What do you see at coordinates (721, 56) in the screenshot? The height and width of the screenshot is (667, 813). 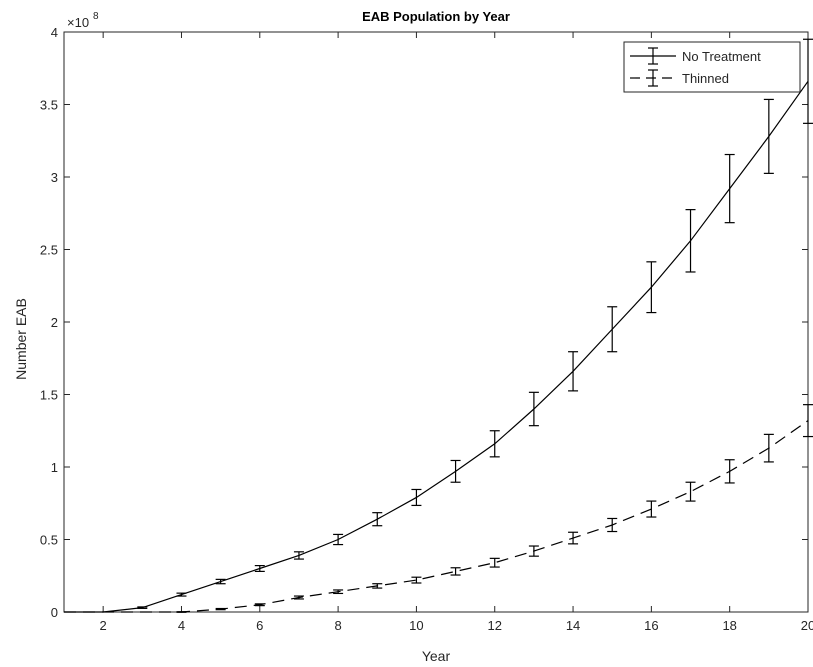 I see `legend-label: No Treatment` at bounding box center [721, 56].